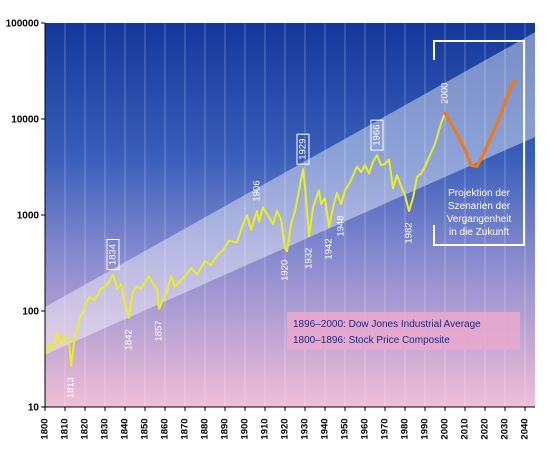  I want to click on x-tick-label: 1900, so click(245, 428).